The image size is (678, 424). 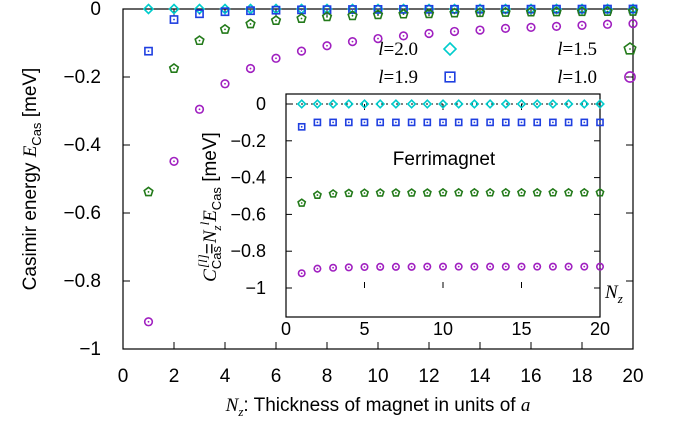 I want to click on main-y-tick-label: −0.4, so click(x=82, y=145).